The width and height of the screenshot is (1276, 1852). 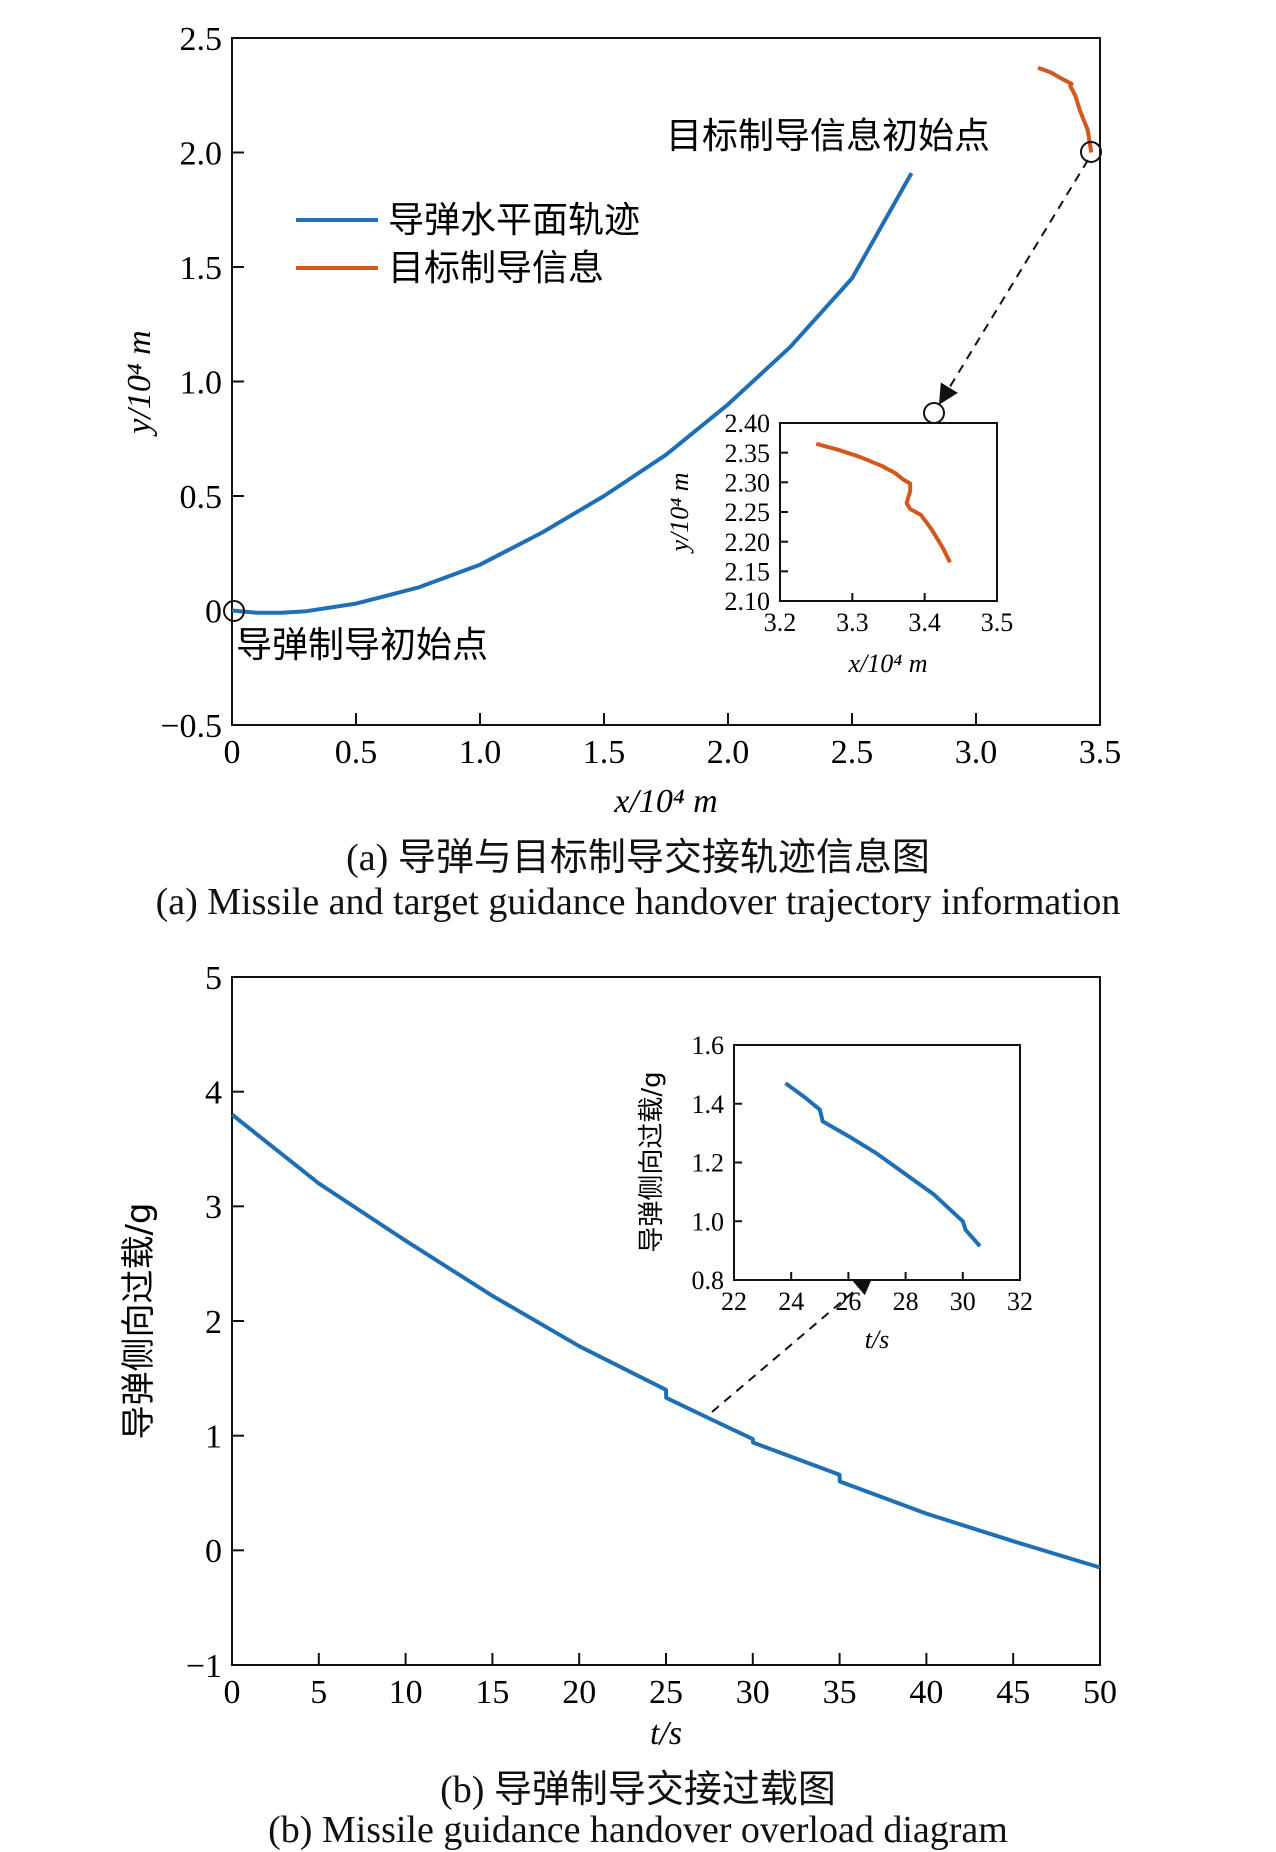 I want to click on inset-a-y-tick-label: 2.30, so click(x=748, y=482).